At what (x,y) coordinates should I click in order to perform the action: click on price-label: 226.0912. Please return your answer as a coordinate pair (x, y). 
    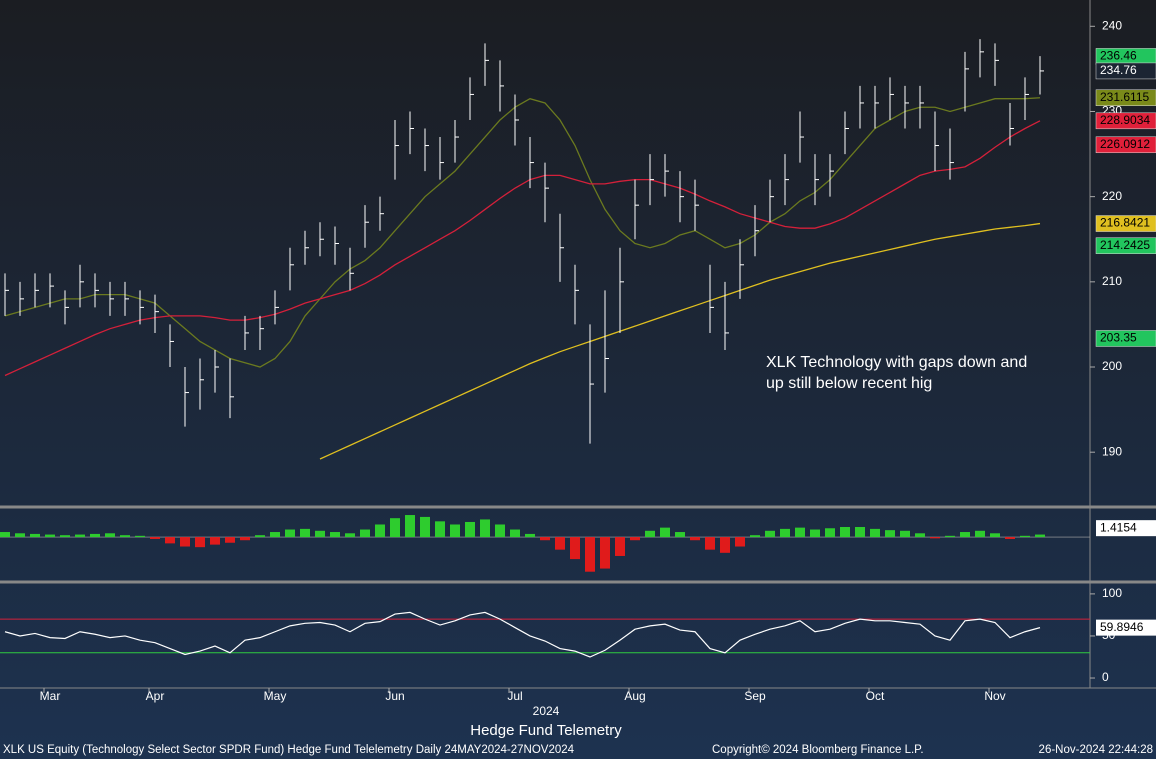
    Looking at the image, I should click on (1125, 144).